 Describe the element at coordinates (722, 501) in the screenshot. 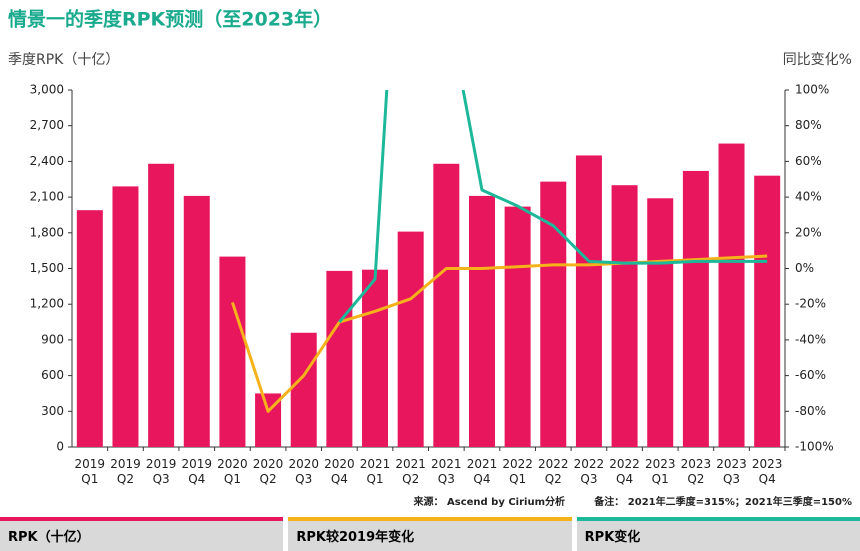

I see `note: 备注： 2021年二季度=315%；2021年三季度=150%` at that location.